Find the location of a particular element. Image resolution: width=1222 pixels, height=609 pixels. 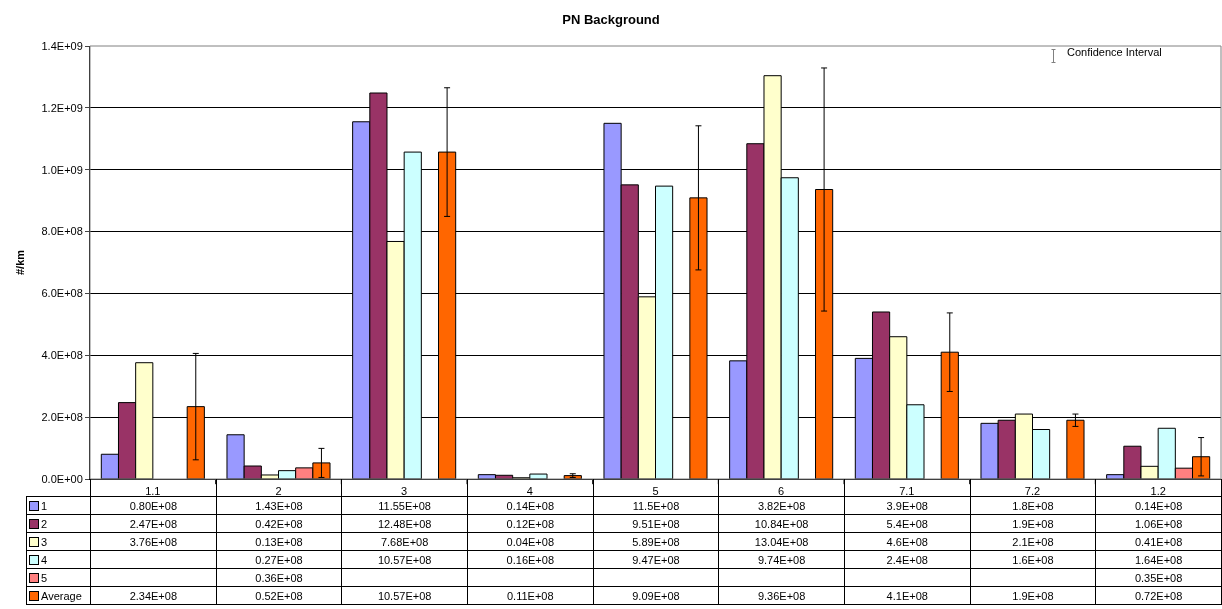

data-label: 12.48E+08 is located at coordinates (404, 523).